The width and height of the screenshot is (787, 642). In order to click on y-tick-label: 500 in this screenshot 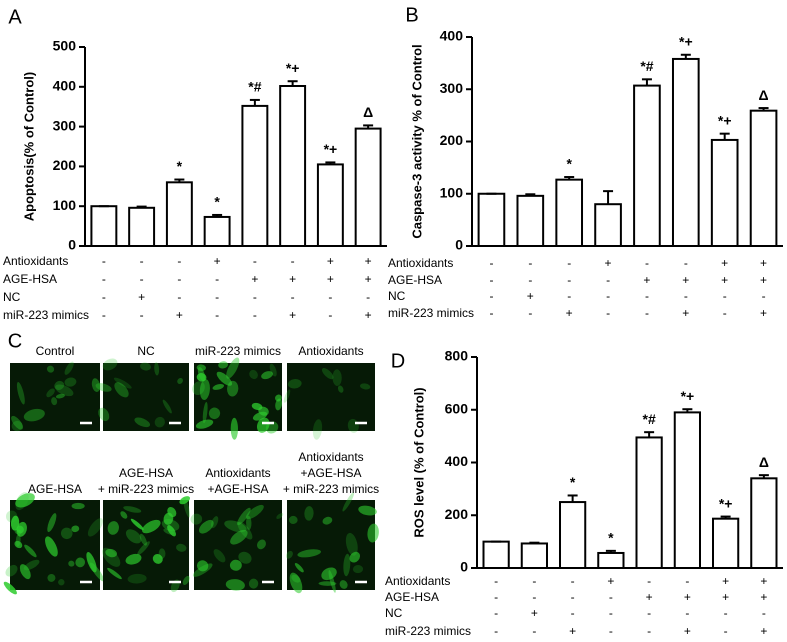, I will do `click(65, 46)`.